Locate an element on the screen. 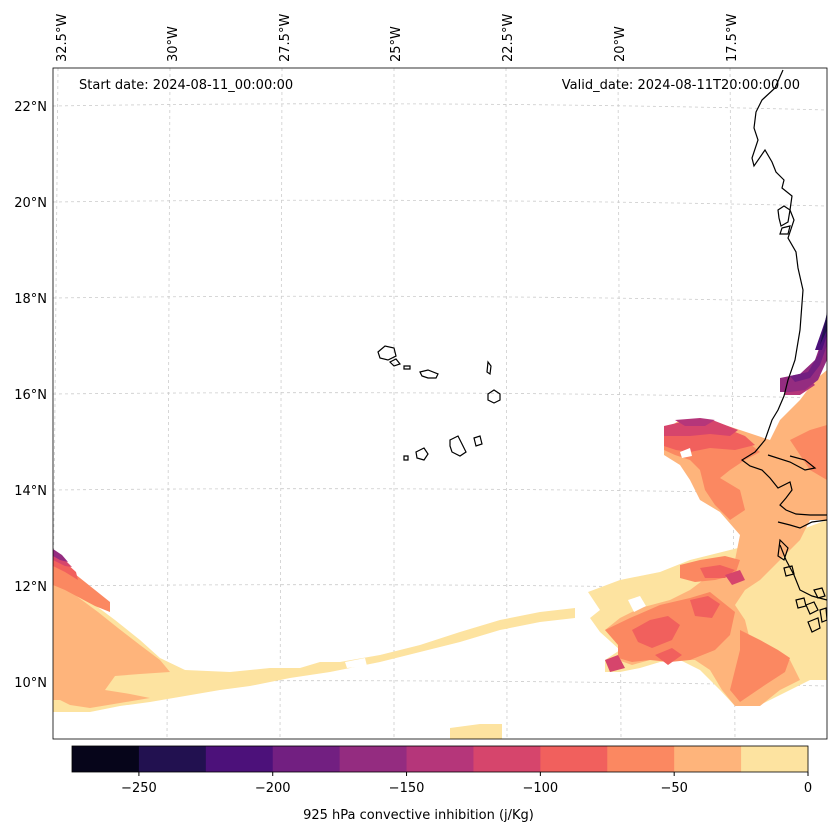 The height and width of the screenshot is (836, 837). cin-coast-band8 is located at coordinates (823, 328).